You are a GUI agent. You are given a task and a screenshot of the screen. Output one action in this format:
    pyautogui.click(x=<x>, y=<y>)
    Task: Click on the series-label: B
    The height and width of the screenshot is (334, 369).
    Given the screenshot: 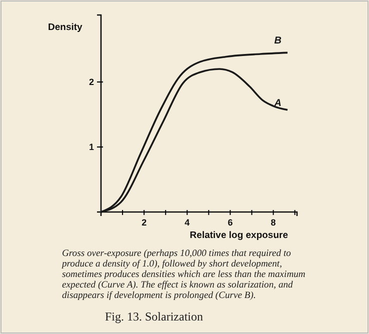 What is the action you would take?
    pyautogui.click(x=278, y=41)
    